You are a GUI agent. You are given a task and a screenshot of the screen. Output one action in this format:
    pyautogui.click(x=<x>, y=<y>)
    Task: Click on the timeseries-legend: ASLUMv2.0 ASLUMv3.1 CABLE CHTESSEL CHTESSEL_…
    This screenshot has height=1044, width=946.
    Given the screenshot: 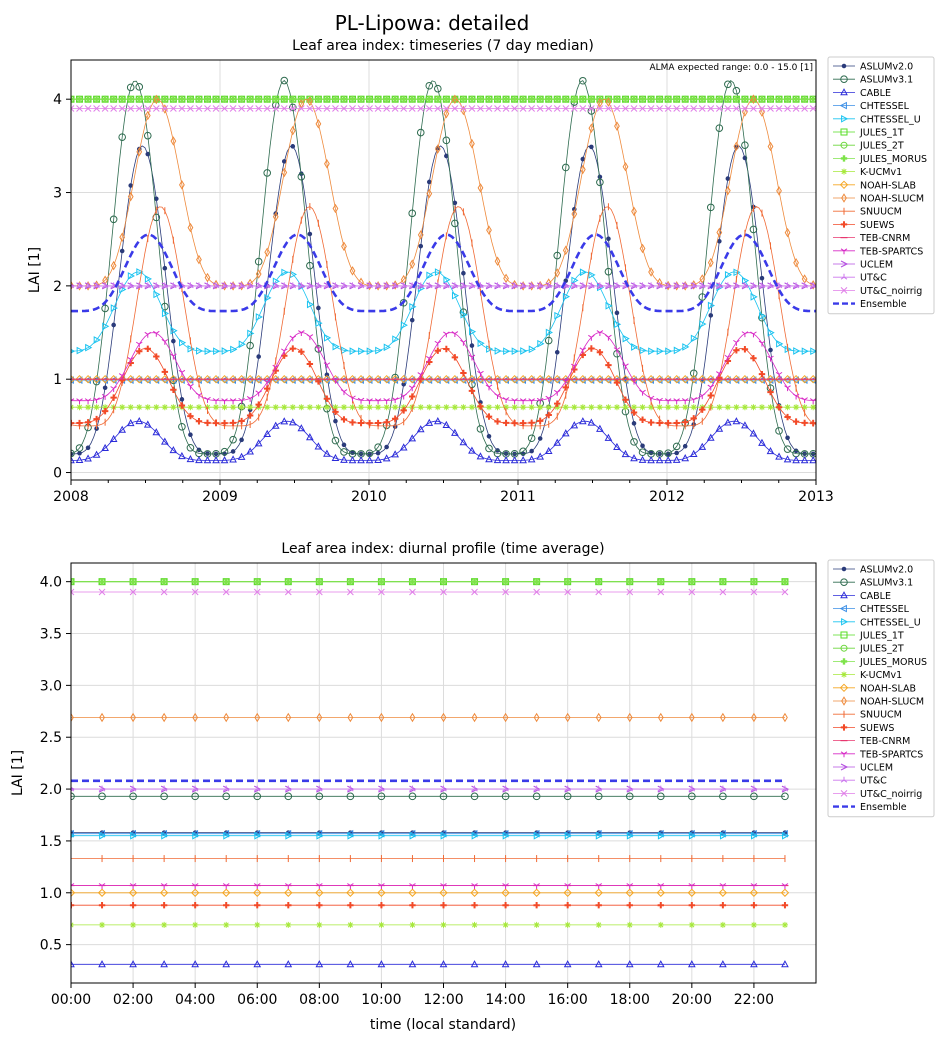 What is the action you would take?
    pyautogui.click(x=881, y=185)
    